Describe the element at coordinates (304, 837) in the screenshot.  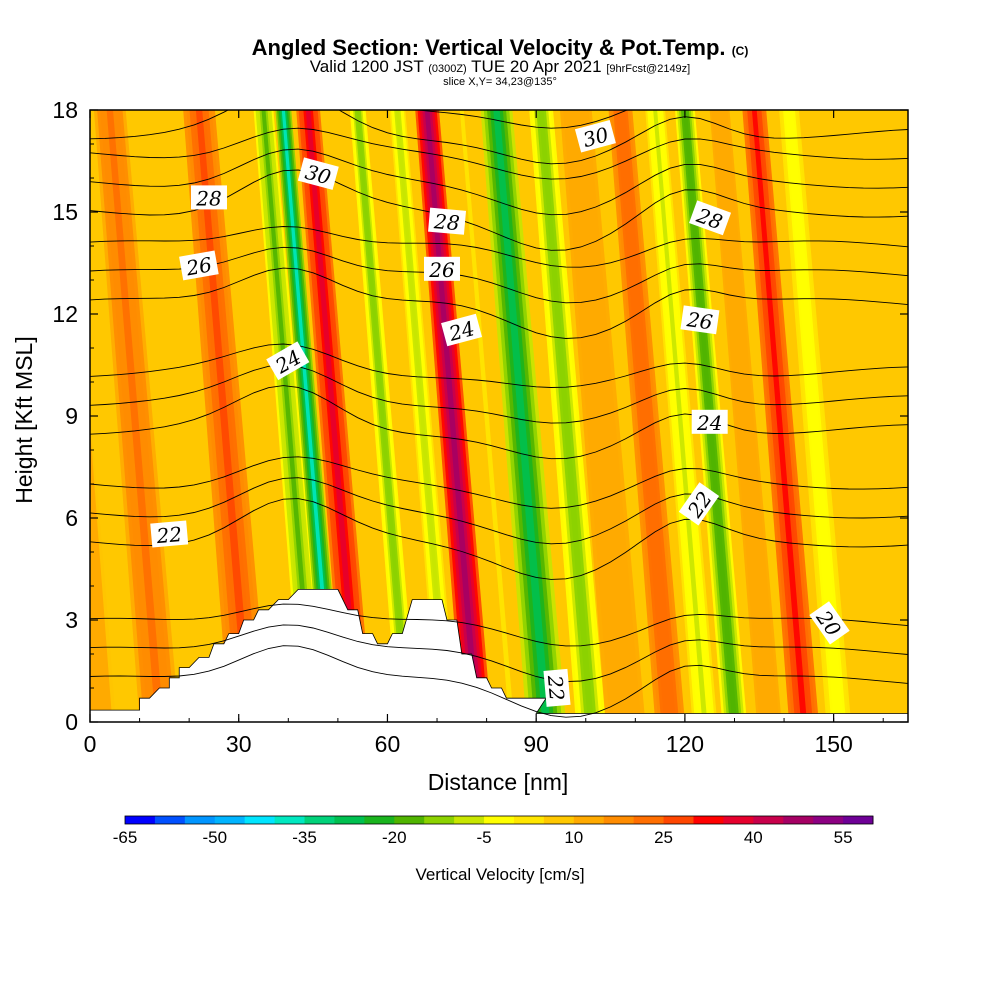
I see `colorbar-label: -35` at that location.